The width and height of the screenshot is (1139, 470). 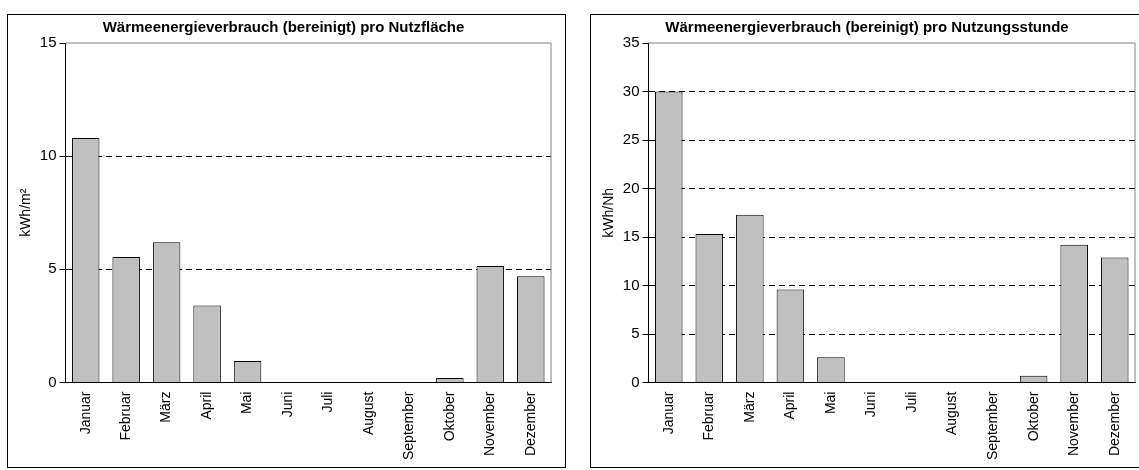 I want to click on y-tick-label: 30, so click(x=631, y=90).